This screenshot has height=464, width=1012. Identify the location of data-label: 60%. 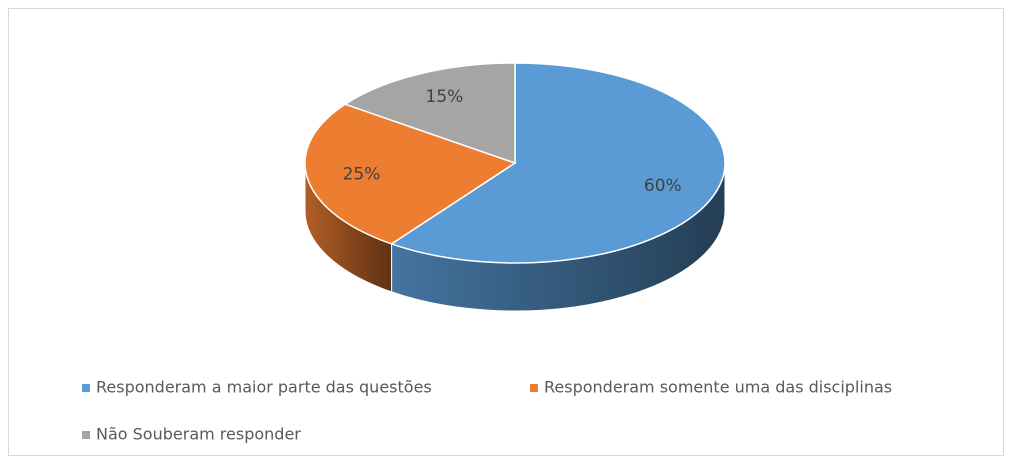
(663, 186).